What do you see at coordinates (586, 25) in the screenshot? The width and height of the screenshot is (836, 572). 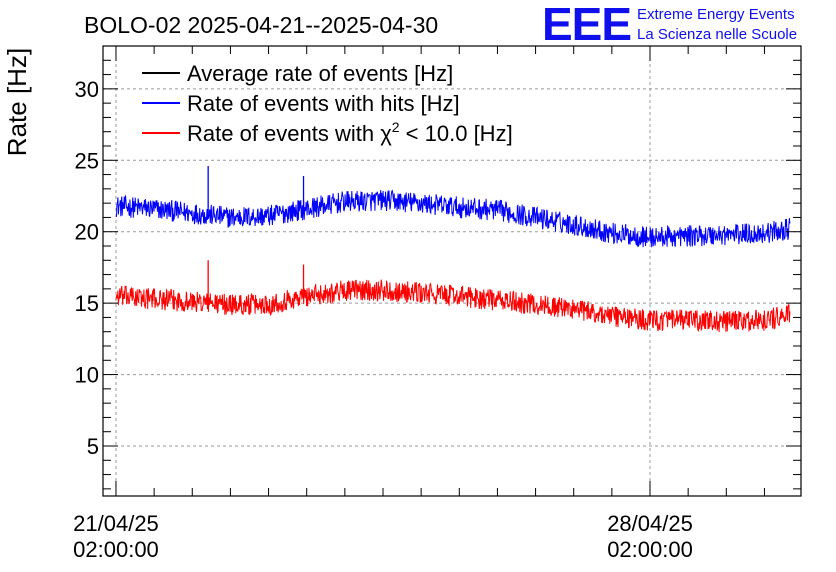 I see `eee-logo-mark: EEE` at bounding box center [586, 25].